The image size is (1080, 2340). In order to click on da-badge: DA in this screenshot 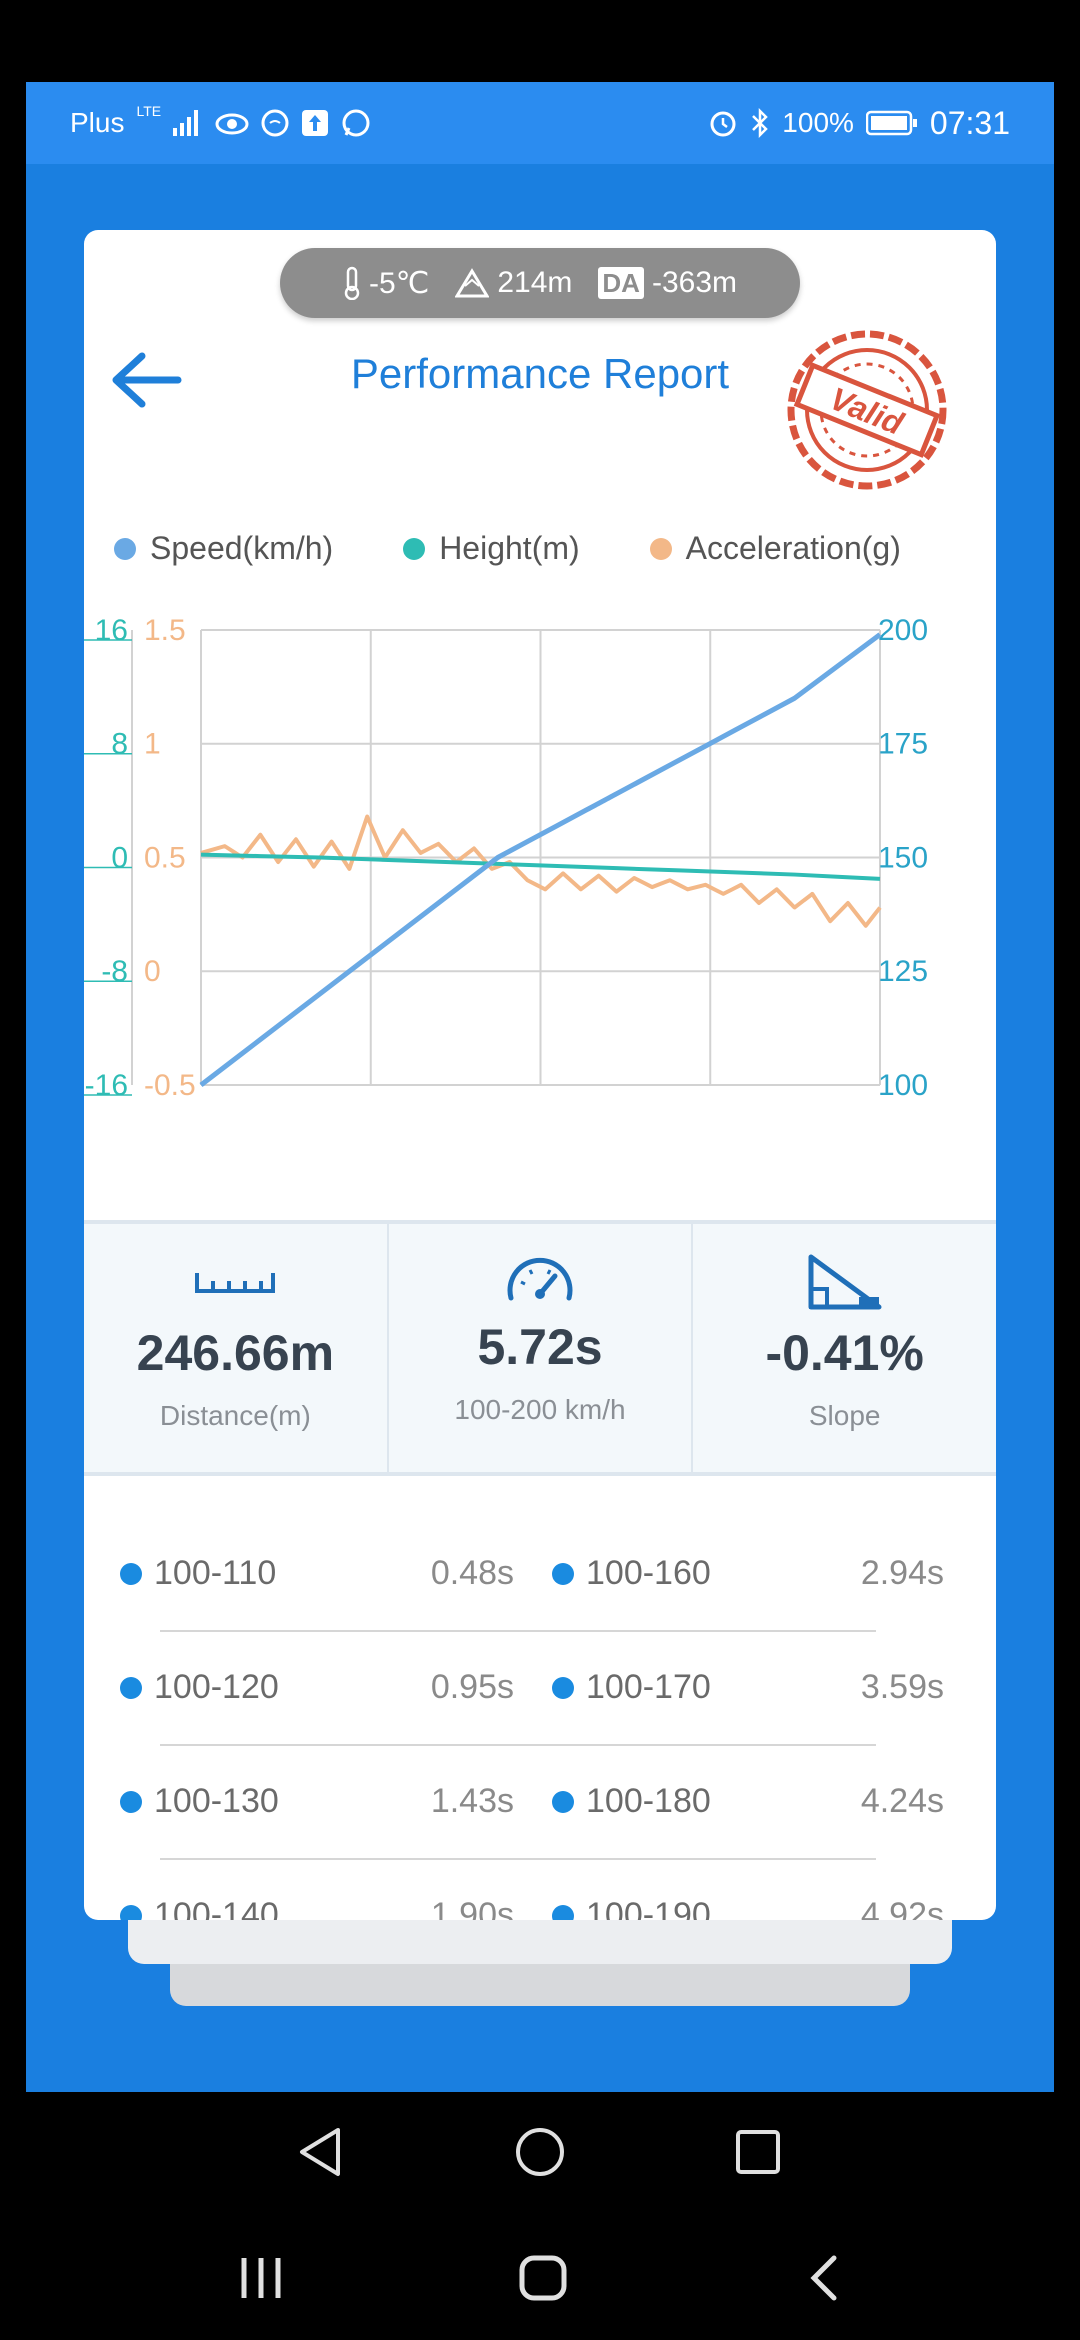, I will do `click(621, 283)`.